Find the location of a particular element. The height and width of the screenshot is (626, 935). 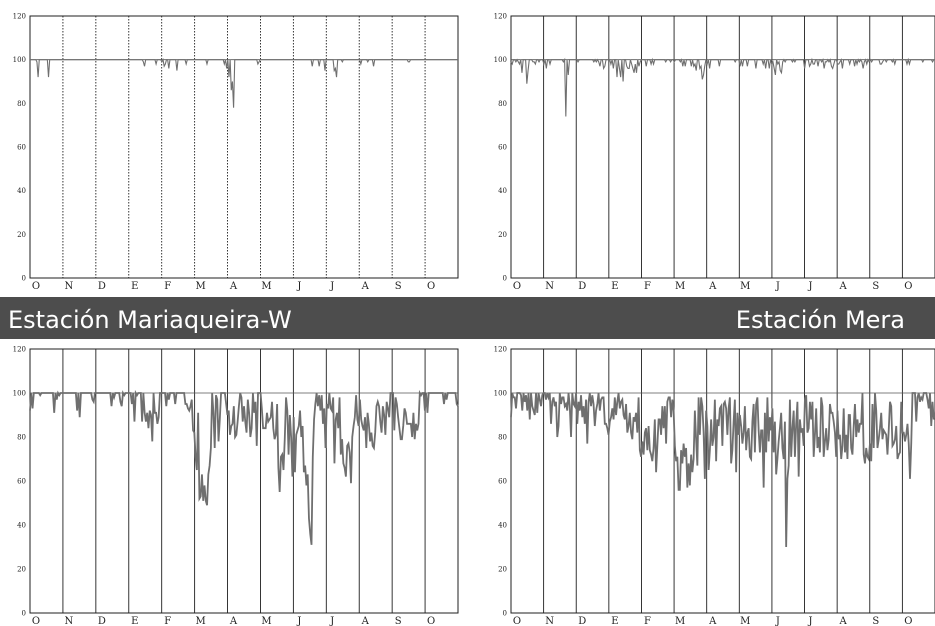

banner-background is located at coordinates (467, 318).